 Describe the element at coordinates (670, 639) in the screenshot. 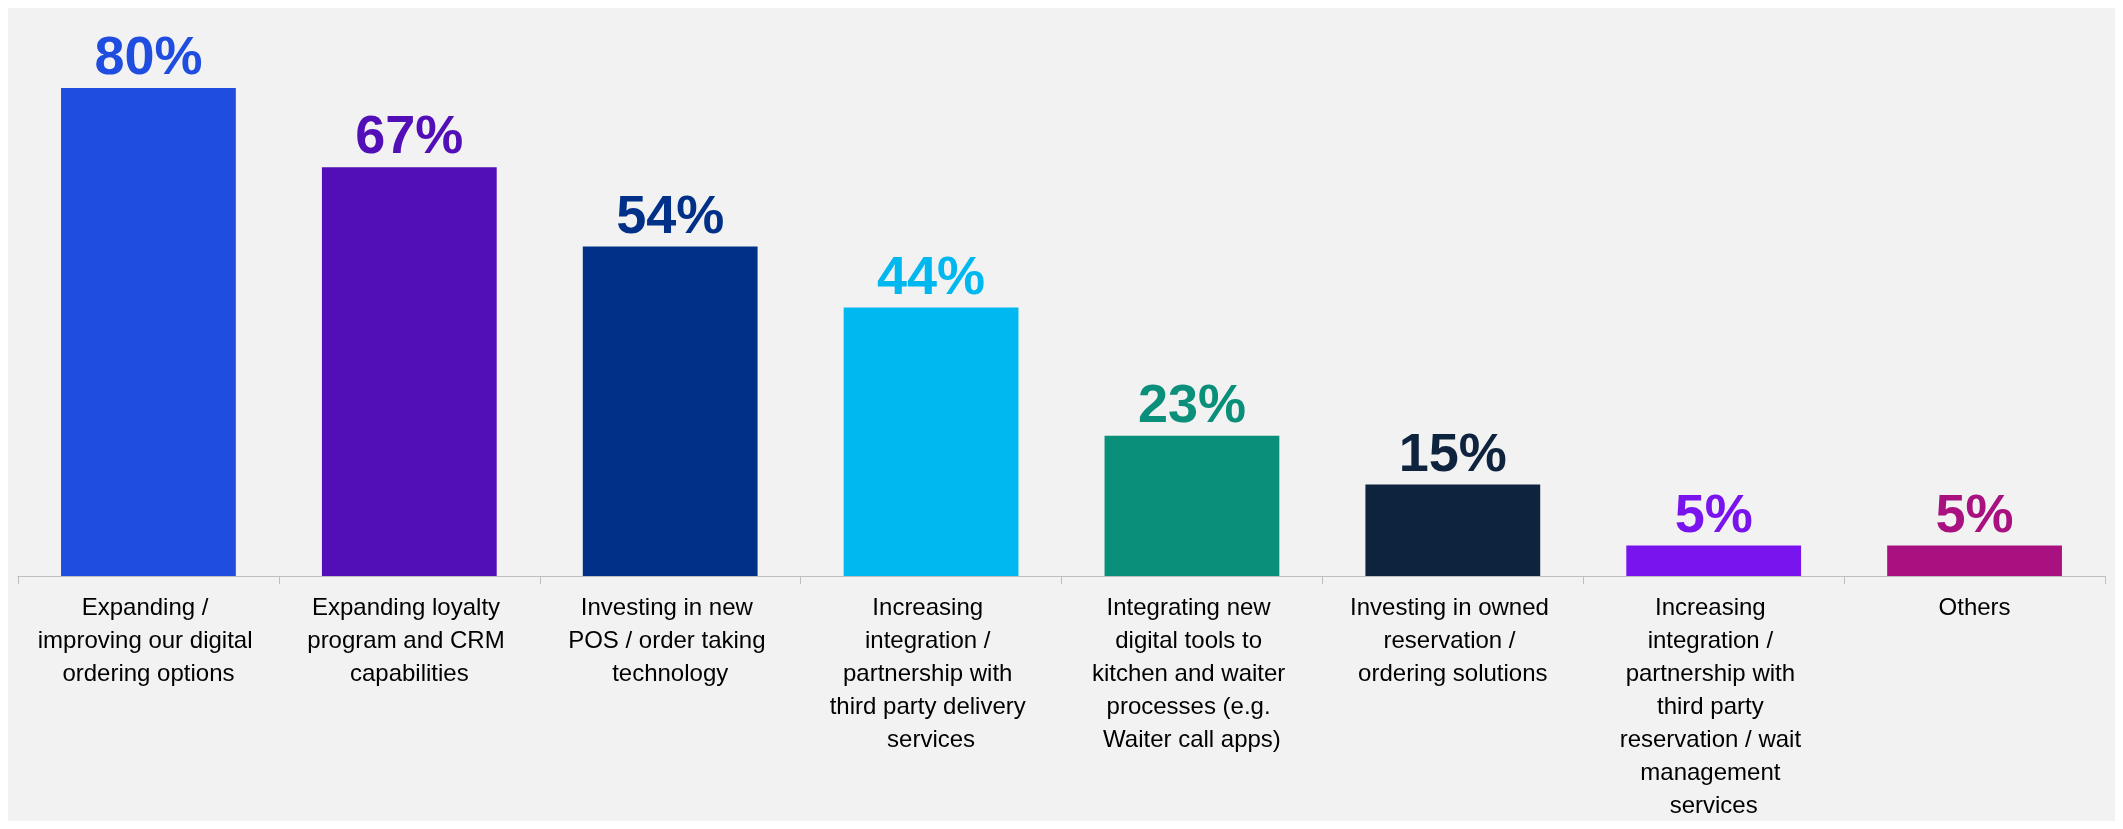

I see `x-tick-label: Investing in new POS / order taking technology` at that location.